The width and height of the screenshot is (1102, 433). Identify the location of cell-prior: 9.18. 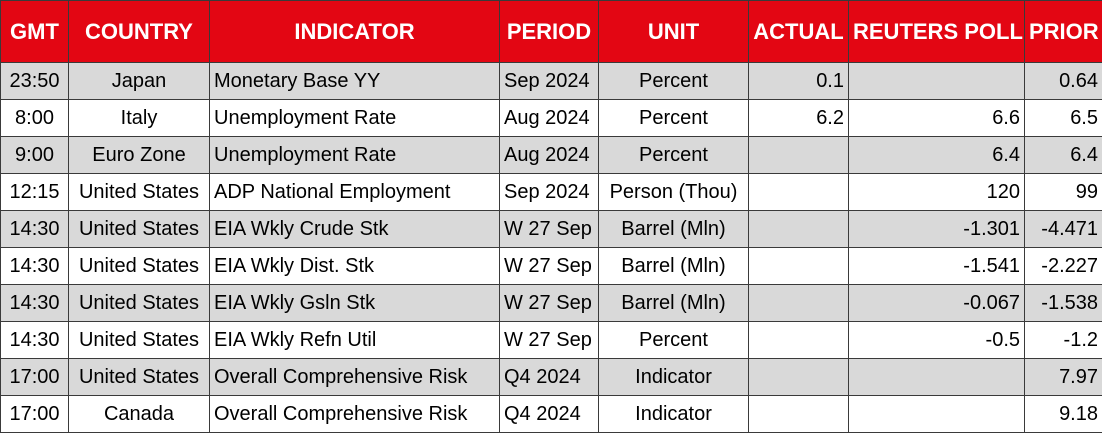
(1063, 414).